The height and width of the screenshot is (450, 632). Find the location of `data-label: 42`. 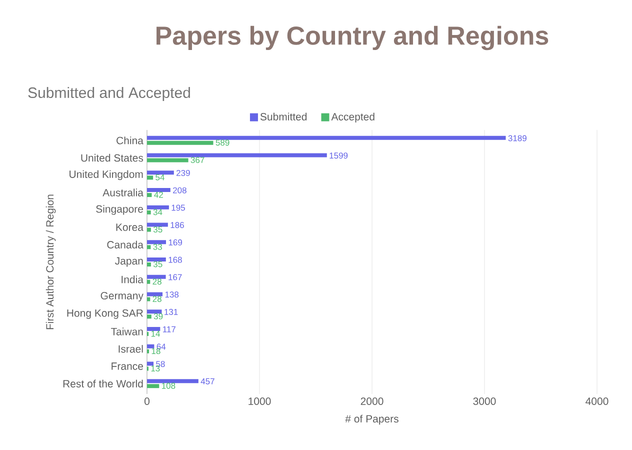

data-label: 42 is located at coordinates (158, 195).